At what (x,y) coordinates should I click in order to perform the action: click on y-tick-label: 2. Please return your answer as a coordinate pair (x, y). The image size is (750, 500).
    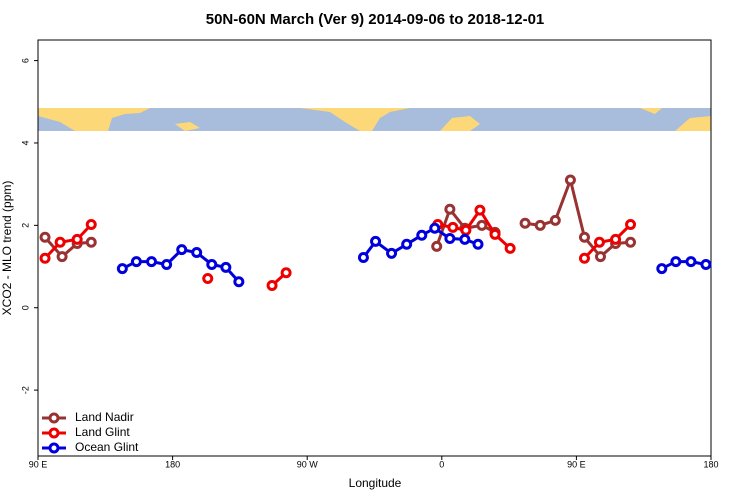
    Looking at the image, I should click on (25, 225).